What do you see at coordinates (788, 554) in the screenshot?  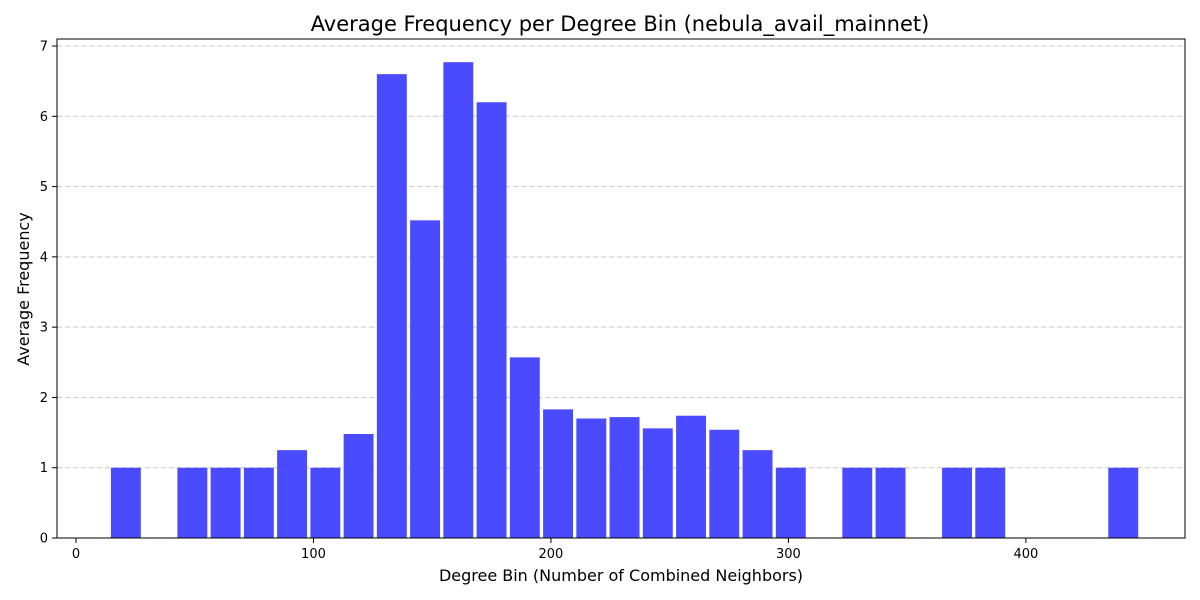 I see `x-tick-label: 300` at bounding box center [788, 554].